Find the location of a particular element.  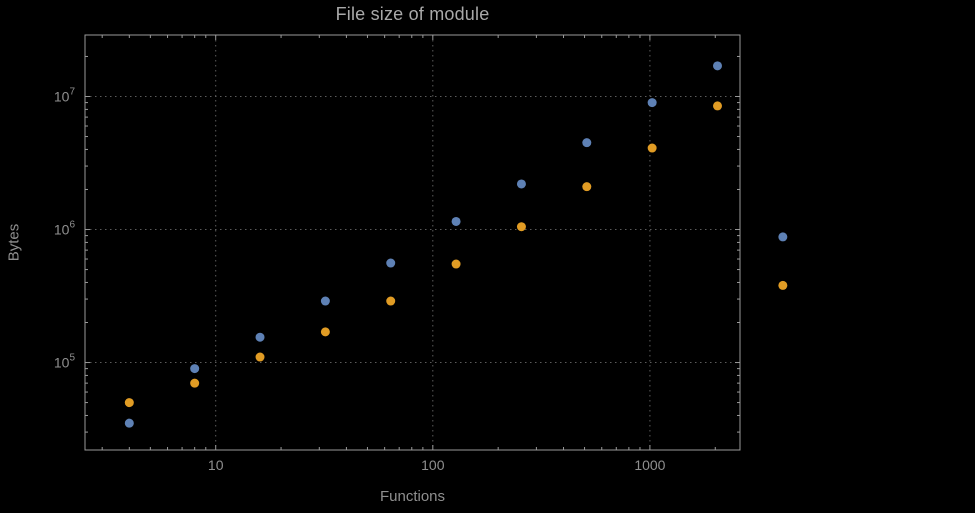

plot-title: File size of module is located at coordinates (412, 14).